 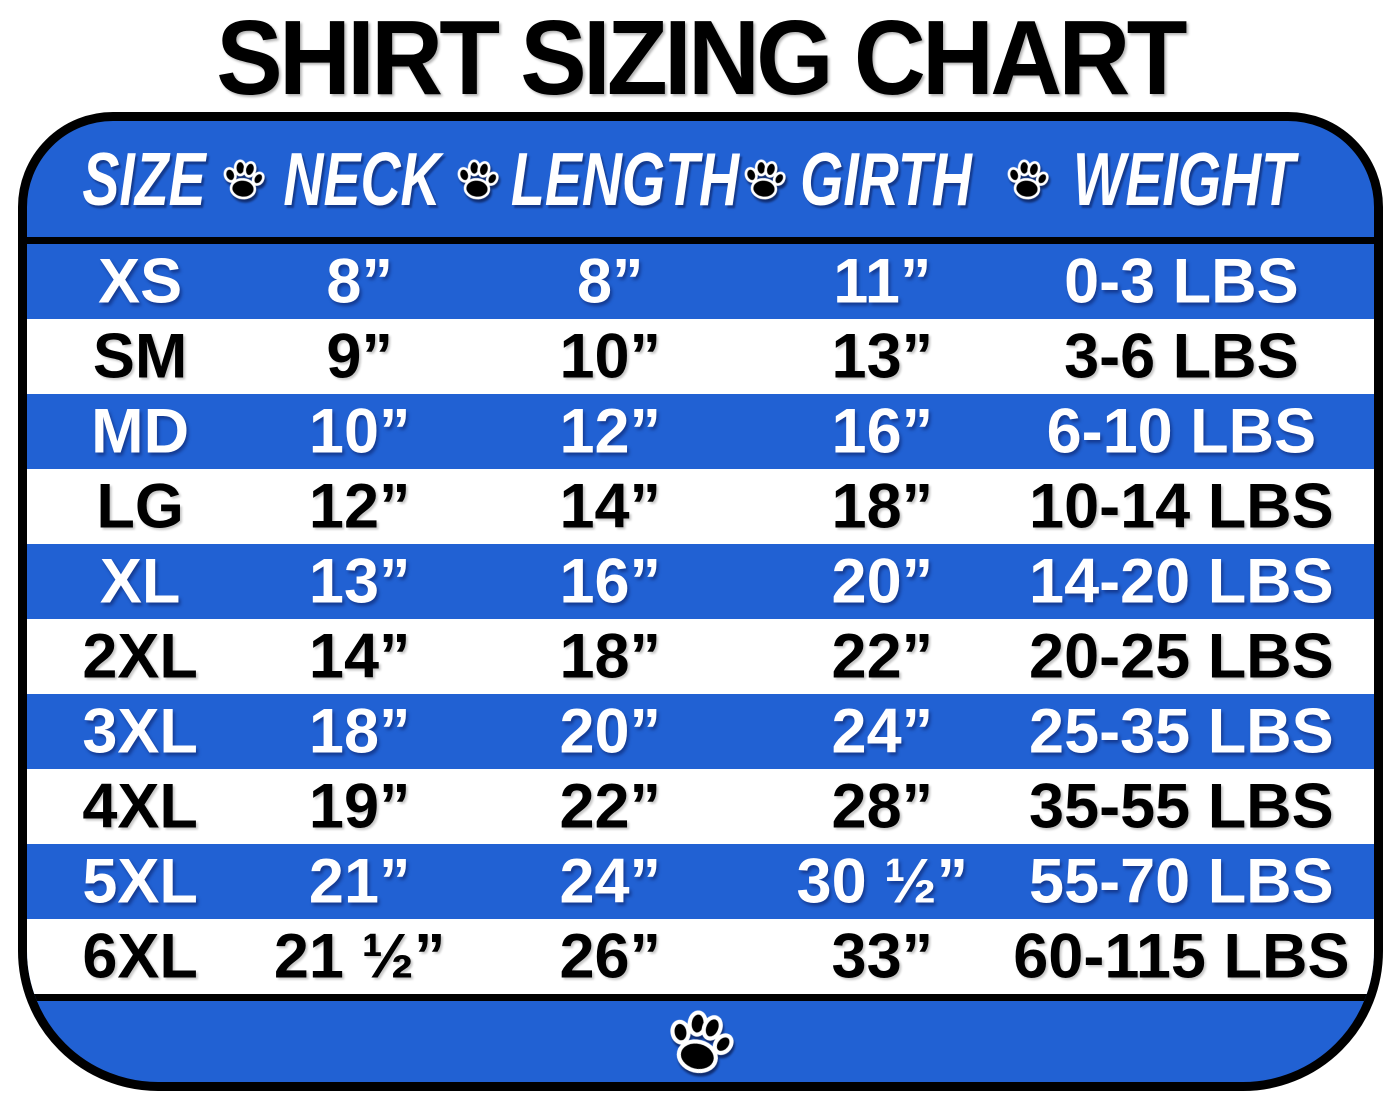 I want to click on table-row: 4XL 19” 22” 28” 35-55 LBS, so click(x=700, y=806).